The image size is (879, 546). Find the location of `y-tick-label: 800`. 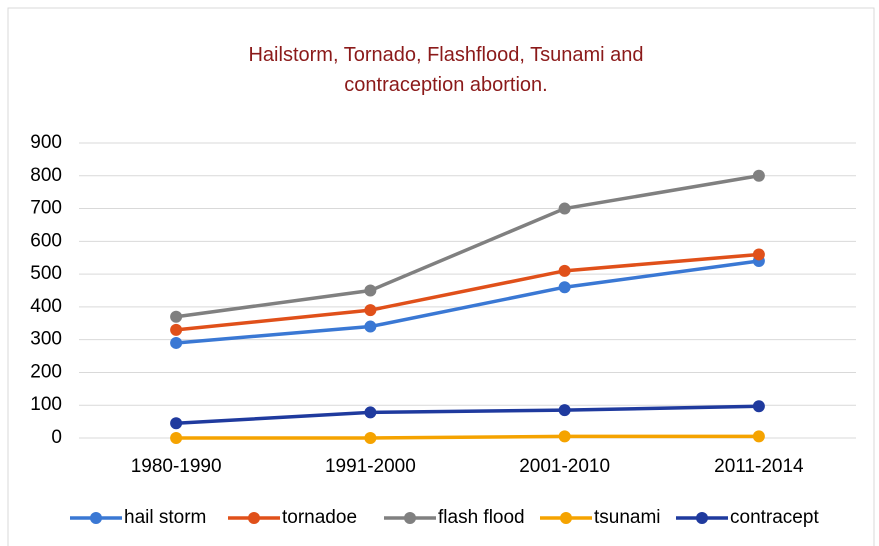

y-tick-label: 800 is located at coordinates (46, 175).